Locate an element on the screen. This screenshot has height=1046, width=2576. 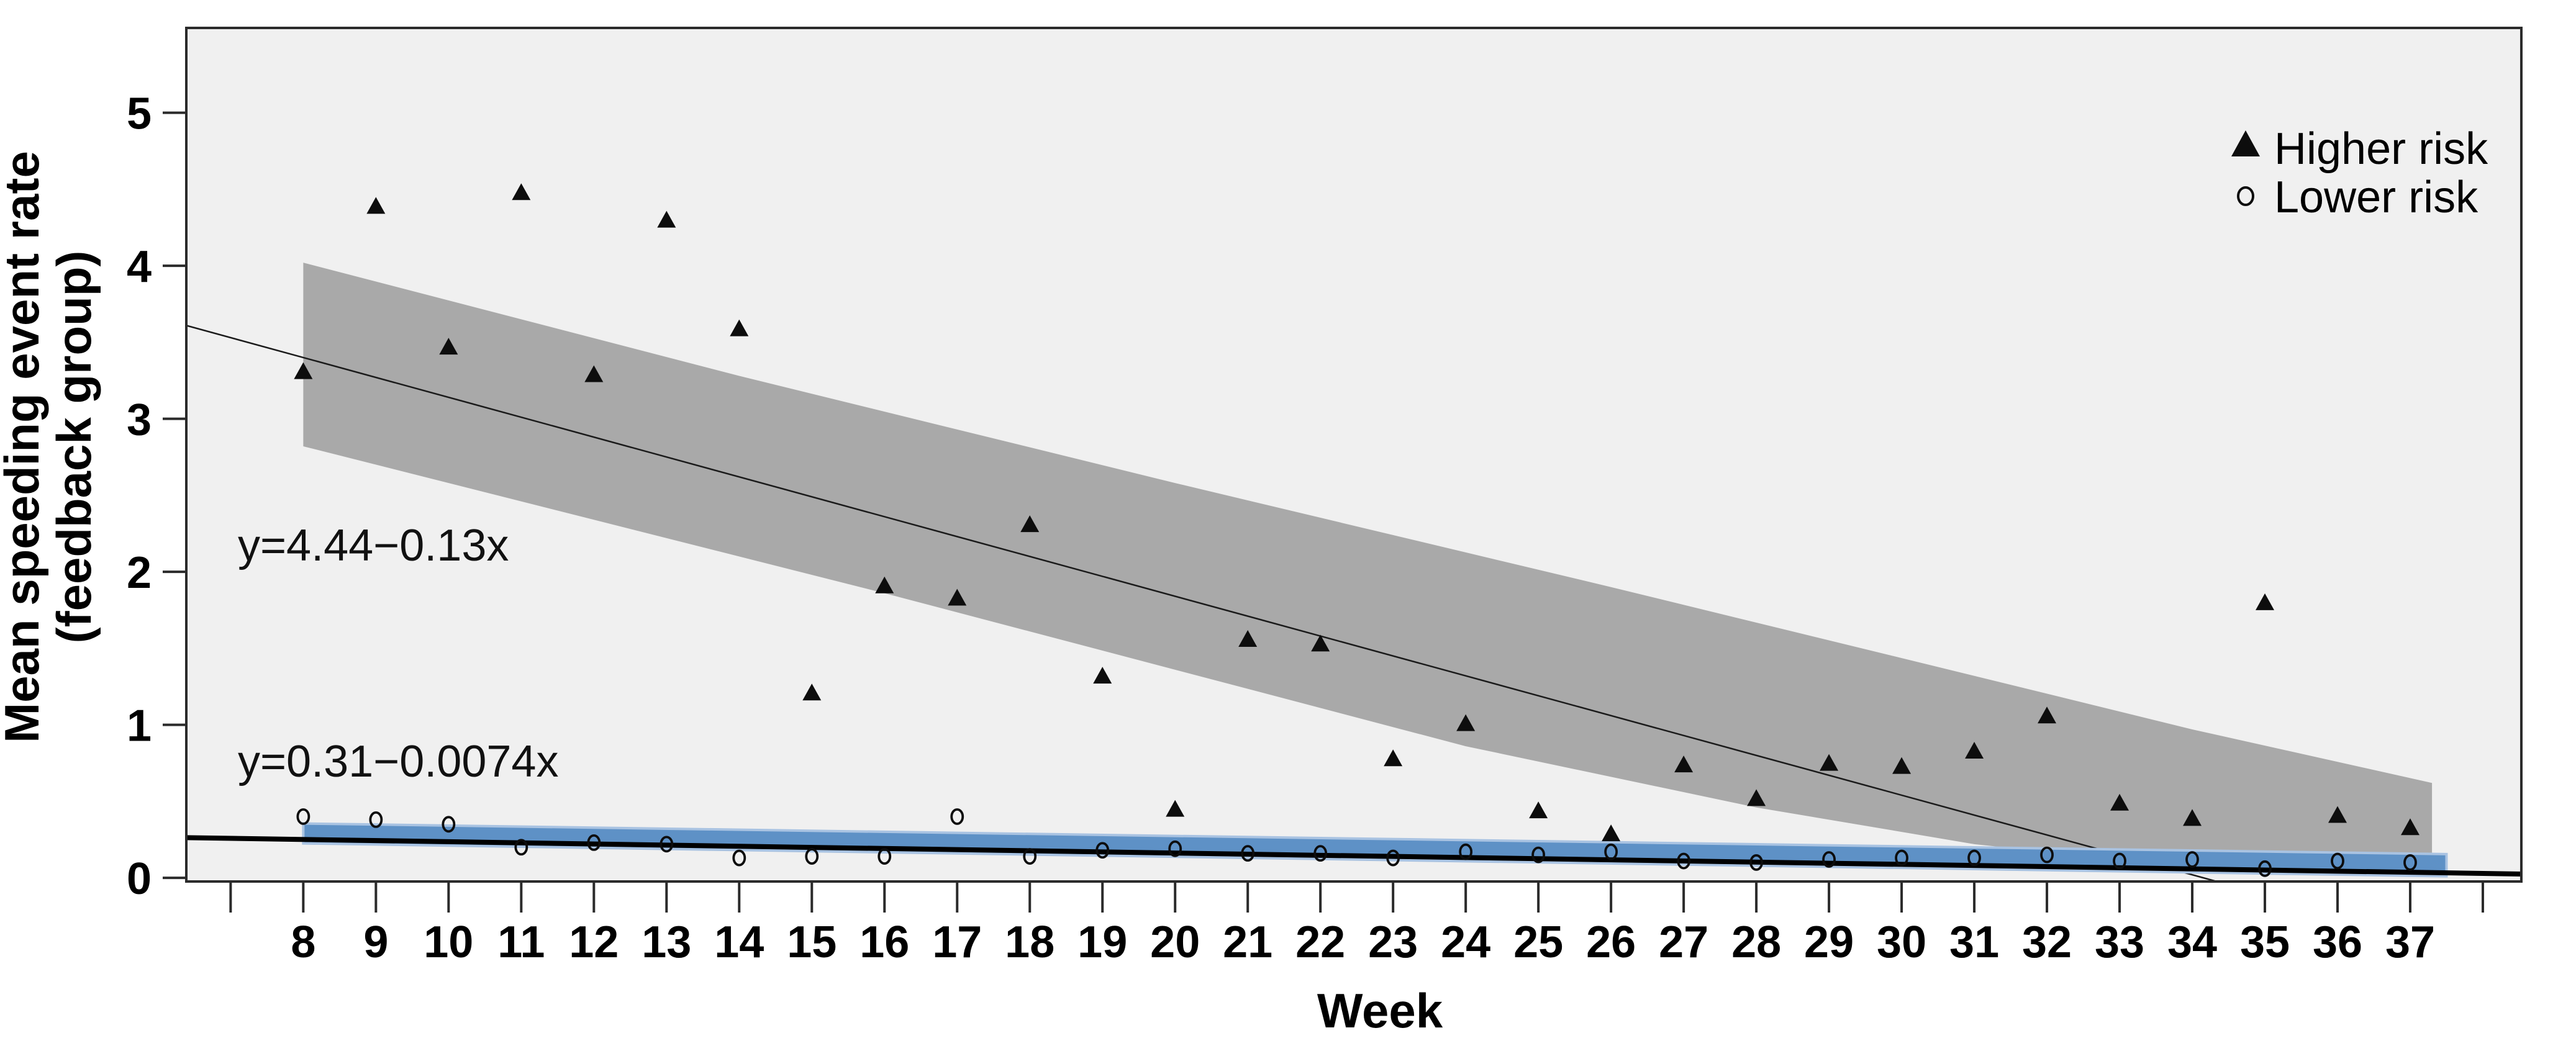
y-tick-label: 5 is located at coordinates (139, 114).